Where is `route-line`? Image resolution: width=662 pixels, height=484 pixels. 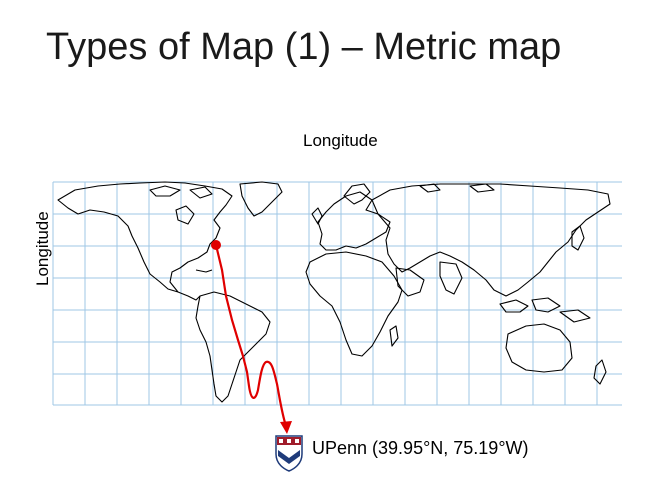
route-line is located at coordinates (251, 335).